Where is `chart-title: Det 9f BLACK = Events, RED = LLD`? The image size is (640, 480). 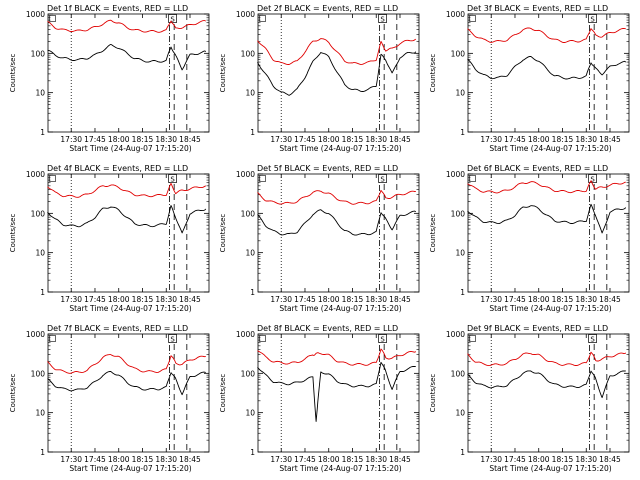 chart-title: Det 9f BLACK = Events, RED = LLD is located at coordinates (537, 328).